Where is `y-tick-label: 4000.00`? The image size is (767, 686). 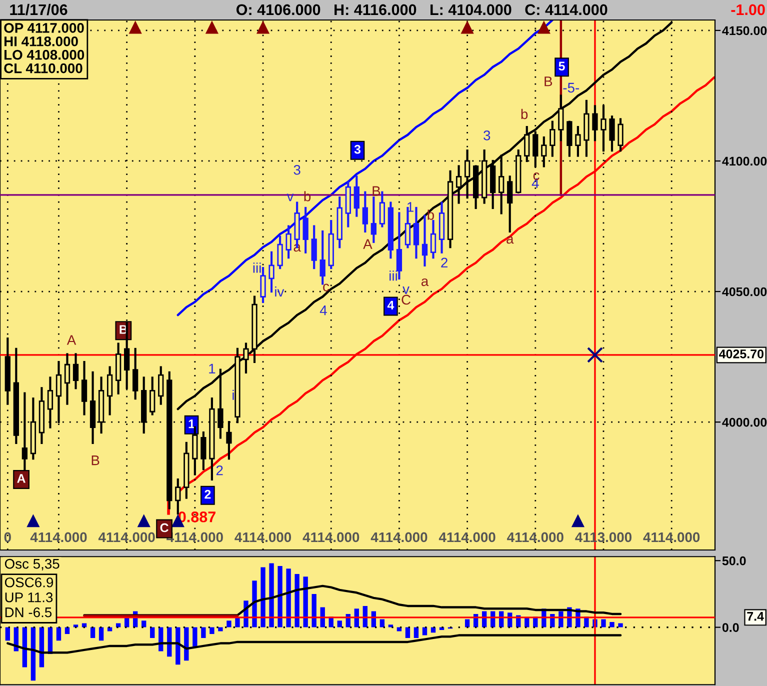 y-tick-label: 4000.00 is located at coordinates (744, 422).